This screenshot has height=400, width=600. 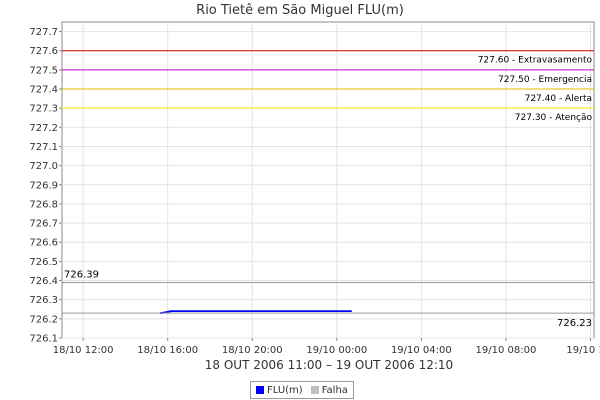 What do you see at coordinates (43, 128) in the screenshot?
I see `y-tick-label: 727.2` at bounding box center [43, 128].